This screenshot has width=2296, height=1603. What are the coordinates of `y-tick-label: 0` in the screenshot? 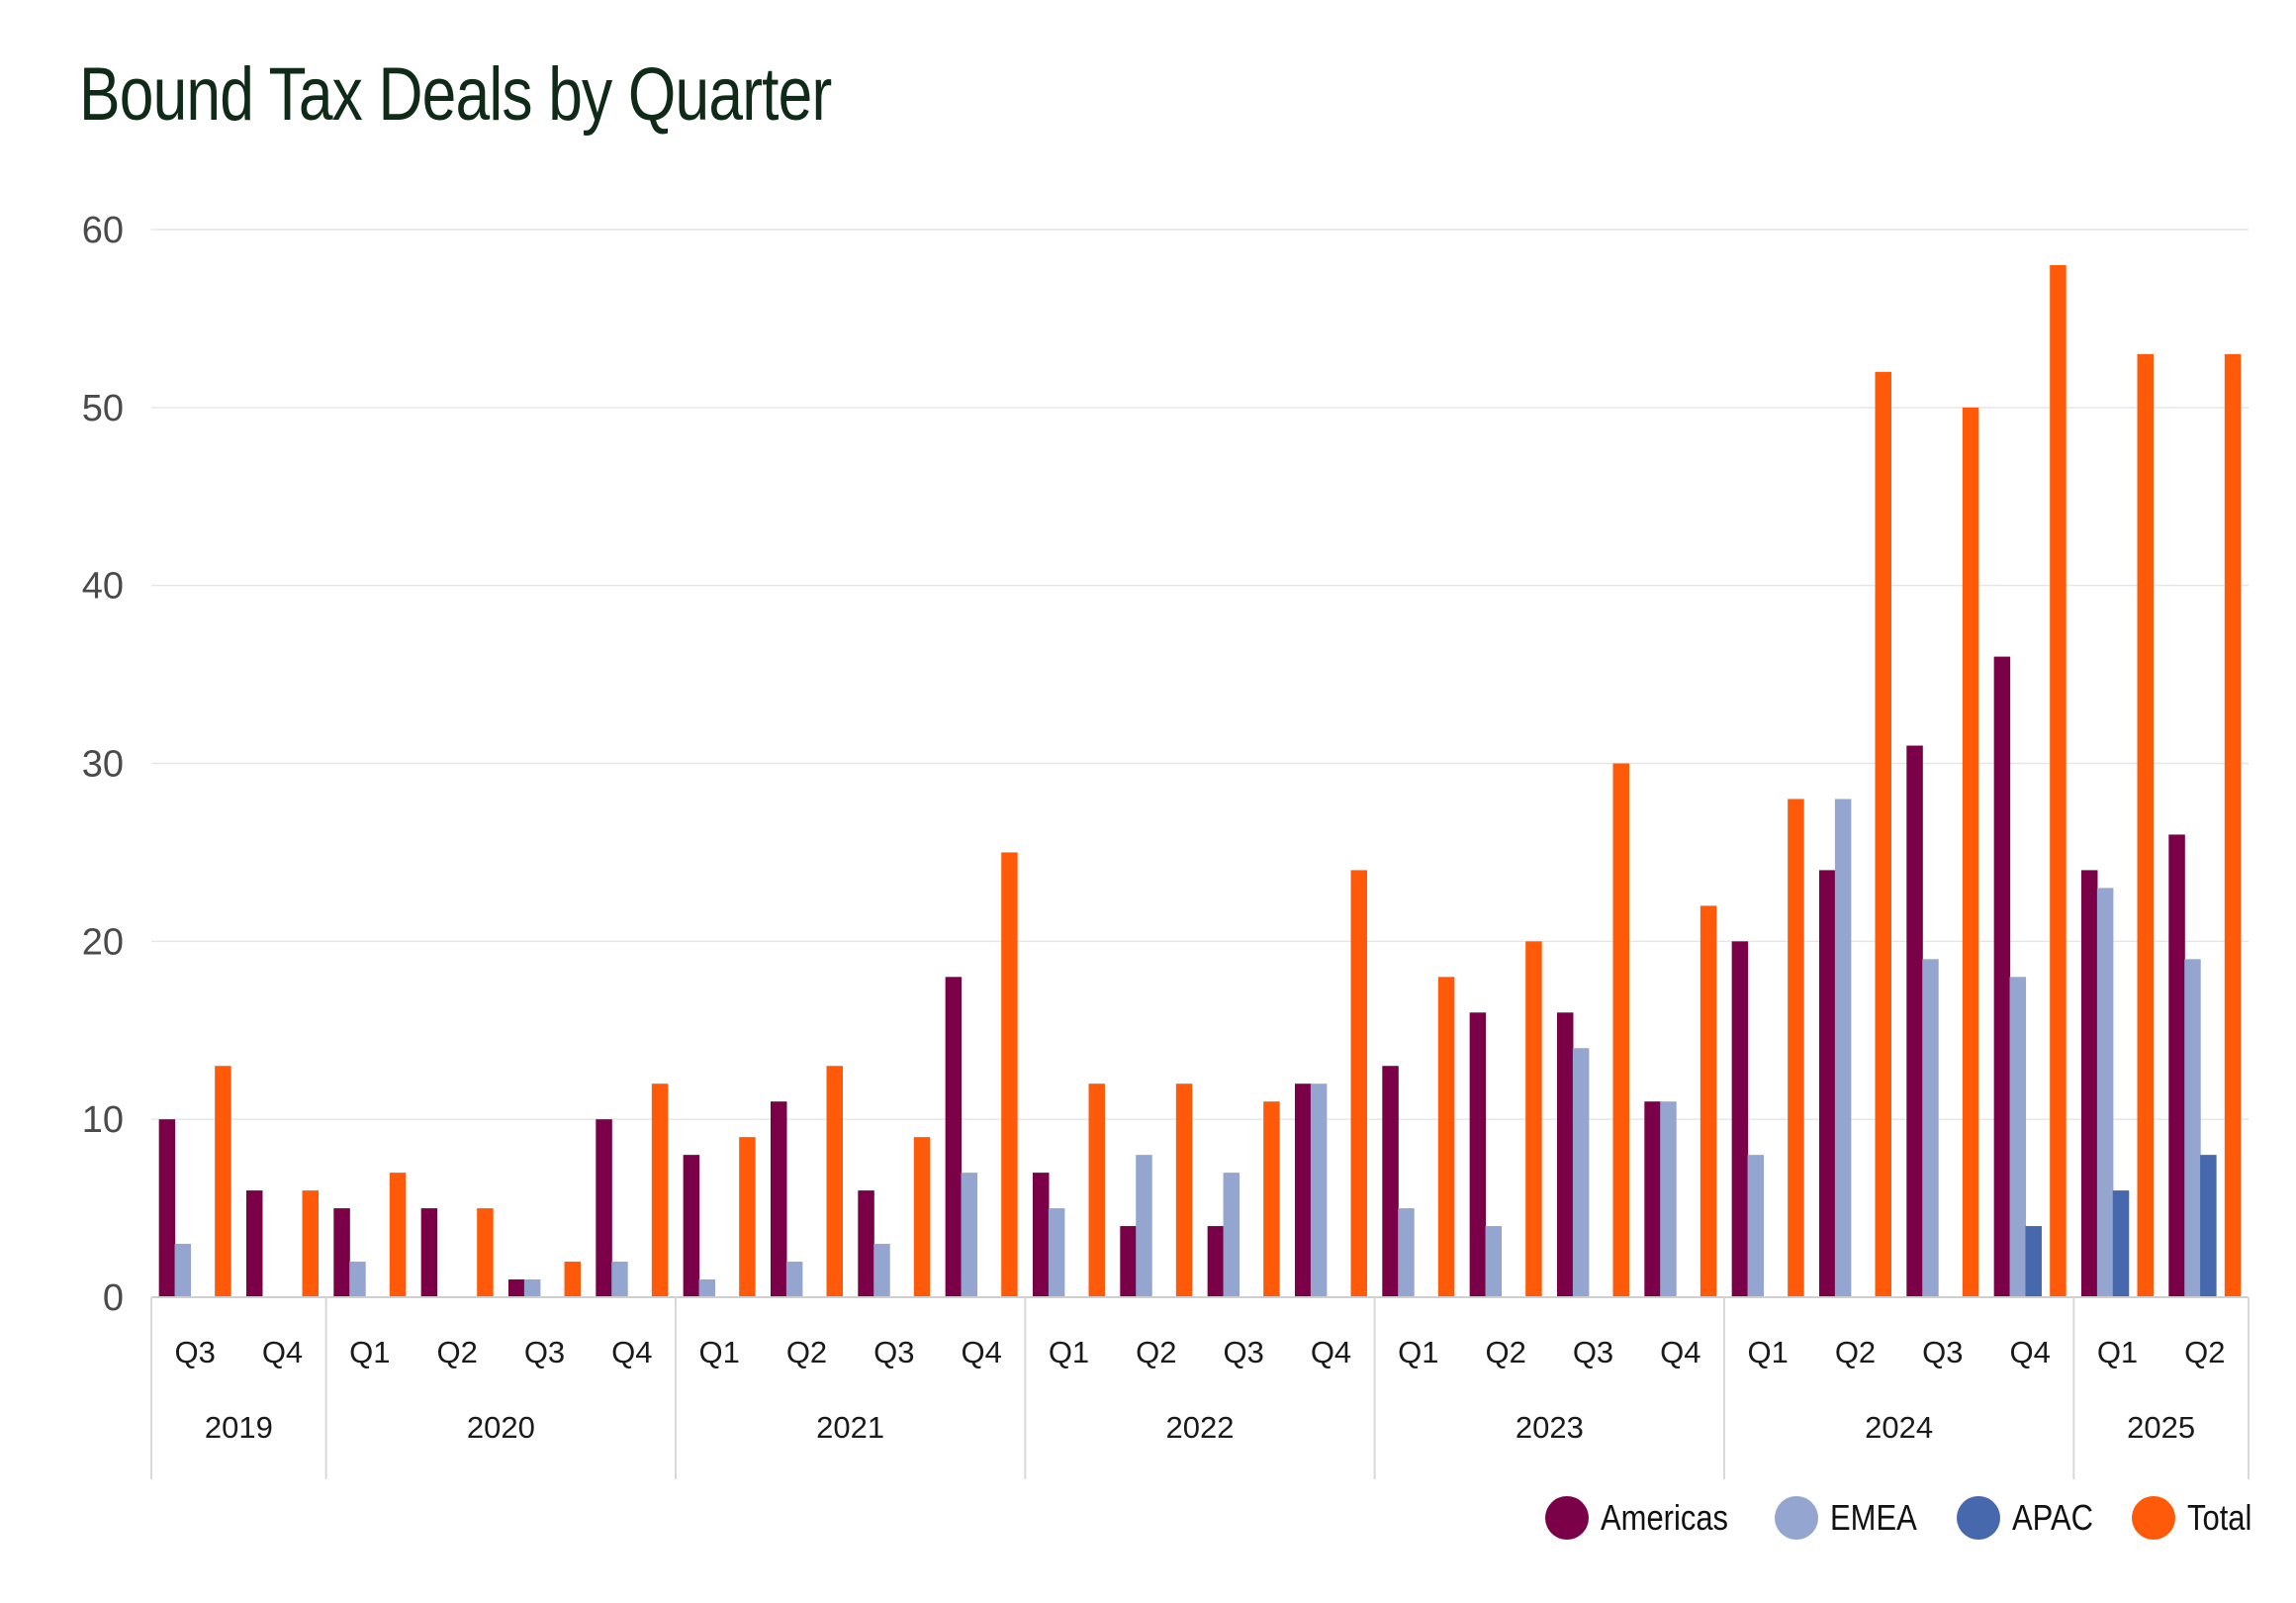 It's located at (113, 1298).